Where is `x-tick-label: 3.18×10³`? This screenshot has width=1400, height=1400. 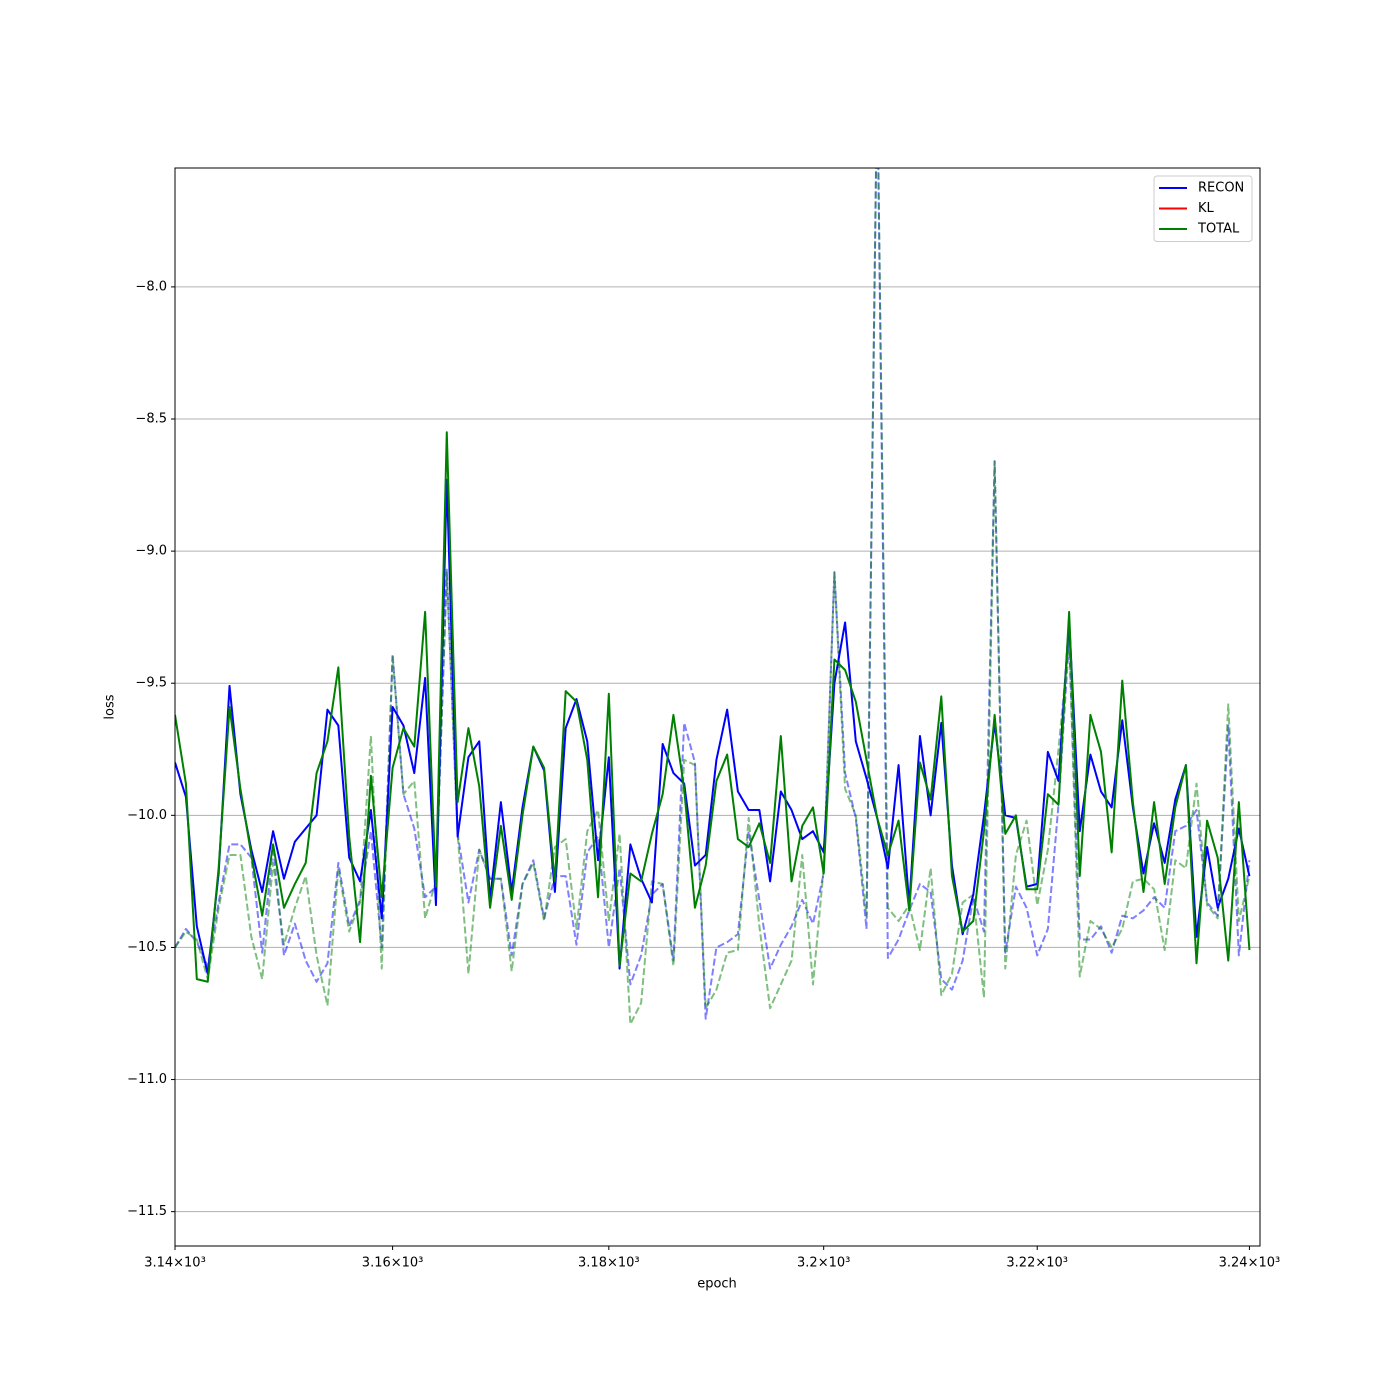
x-tick-label: 3.18×10³ is located at coordinates (609, 1263).